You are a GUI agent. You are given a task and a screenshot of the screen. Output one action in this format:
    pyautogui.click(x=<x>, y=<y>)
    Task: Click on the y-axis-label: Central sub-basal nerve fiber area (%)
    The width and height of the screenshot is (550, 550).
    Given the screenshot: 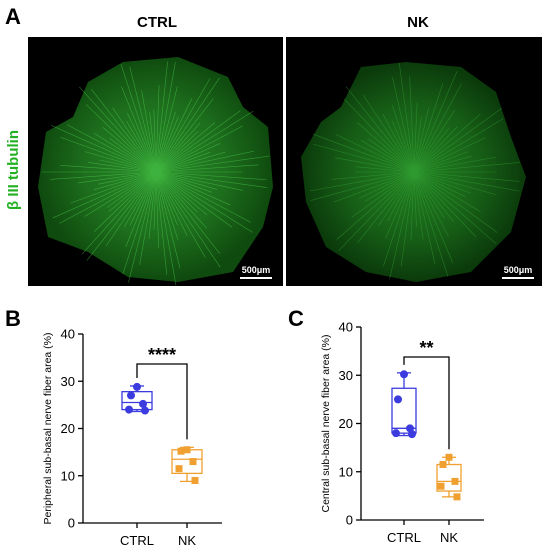 What is the action you would take?
    pyautogui.click(x=326, y=424)
    